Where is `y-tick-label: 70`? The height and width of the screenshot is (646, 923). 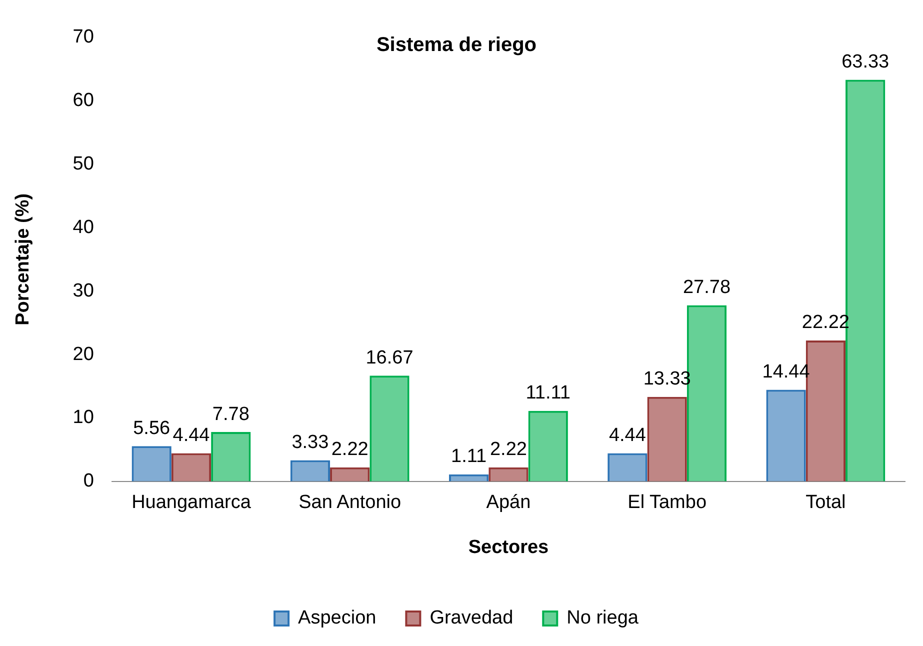 y-tick-label: 70 is located at coordinates (83, 37).